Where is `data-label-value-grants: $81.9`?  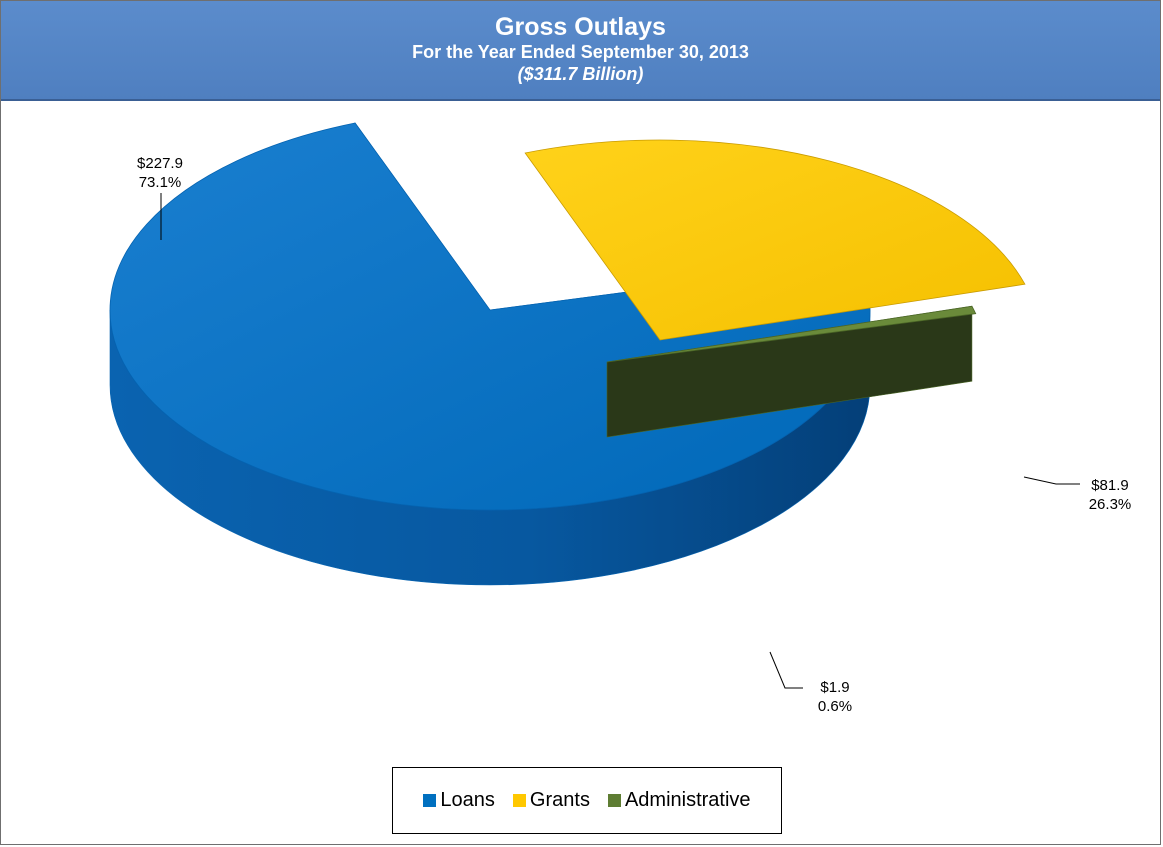
data-label-value-grants: $81.9 is located at coordinates (1110, 485).